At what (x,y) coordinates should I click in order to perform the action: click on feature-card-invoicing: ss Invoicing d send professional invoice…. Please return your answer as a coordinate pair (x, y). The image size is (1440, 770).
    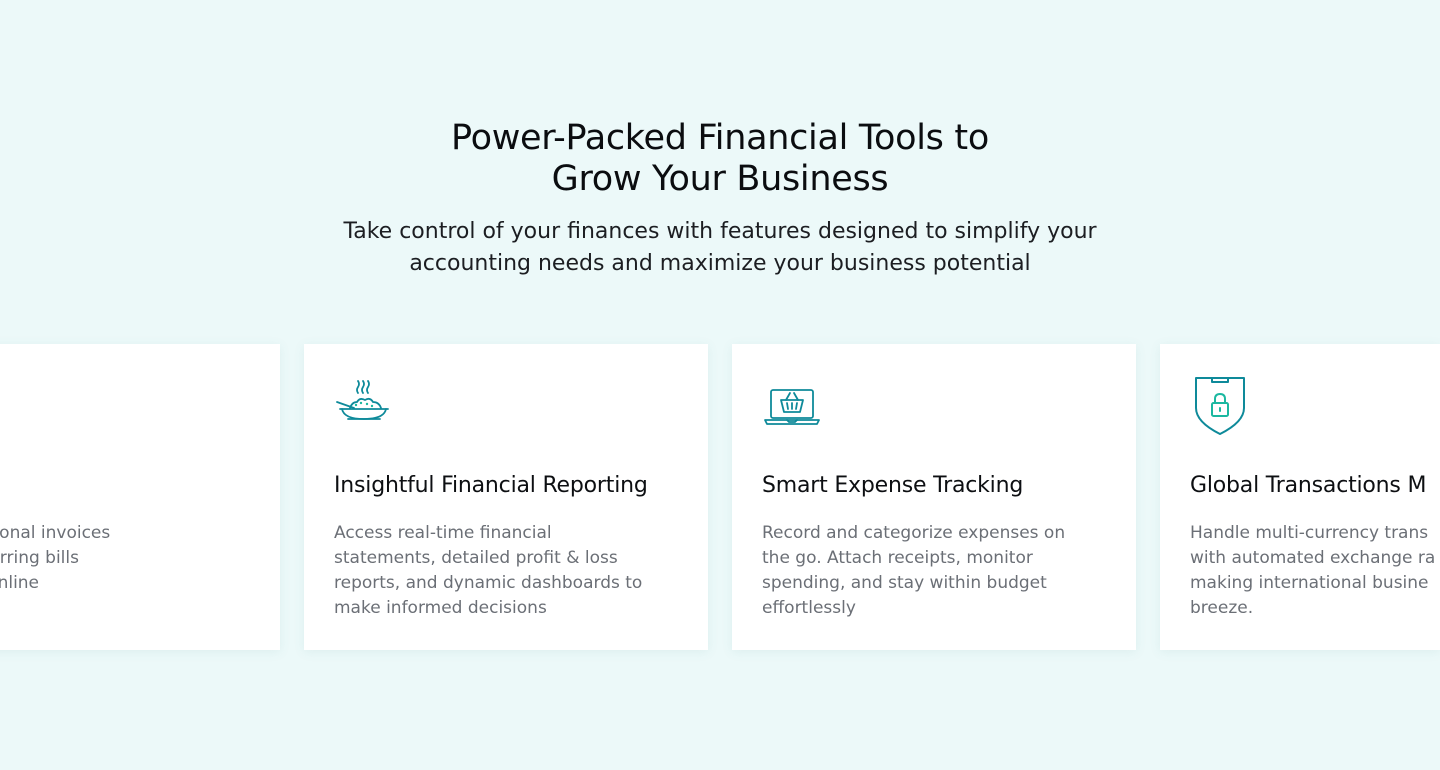
    Looking at the image, I should click on (140, 497).